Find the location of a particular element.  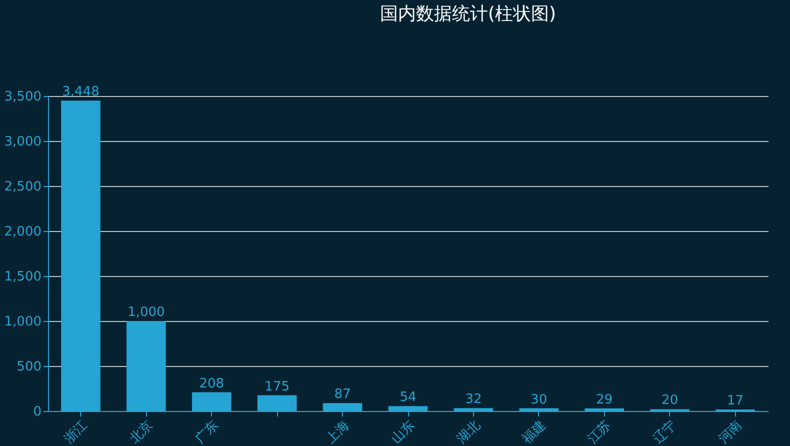

x-tick-label: 北京 is located at coordinates (141, 432).